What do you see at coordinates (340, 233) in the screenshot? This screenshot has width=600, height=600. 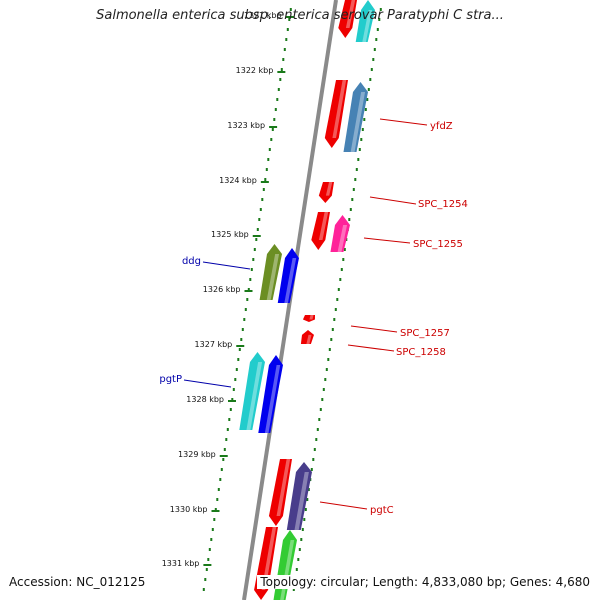 I see `gene-arrow-pink` at bounding box center [340, 233].